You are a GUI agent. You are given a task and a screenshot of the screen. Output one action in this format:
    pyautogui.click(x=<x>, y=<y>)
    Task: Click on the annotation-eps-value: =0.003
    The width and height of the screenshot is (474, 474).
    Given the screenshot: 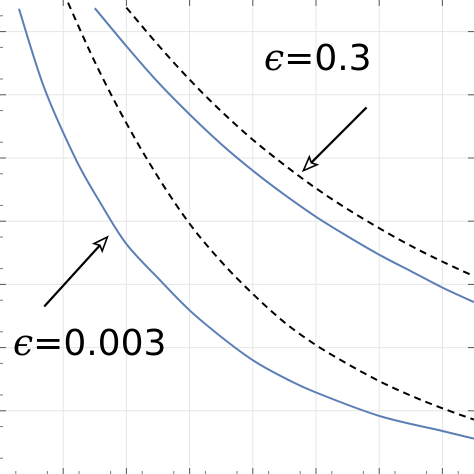 What is the action you would take?
    pyautogui.click(x=99, y=343)
    